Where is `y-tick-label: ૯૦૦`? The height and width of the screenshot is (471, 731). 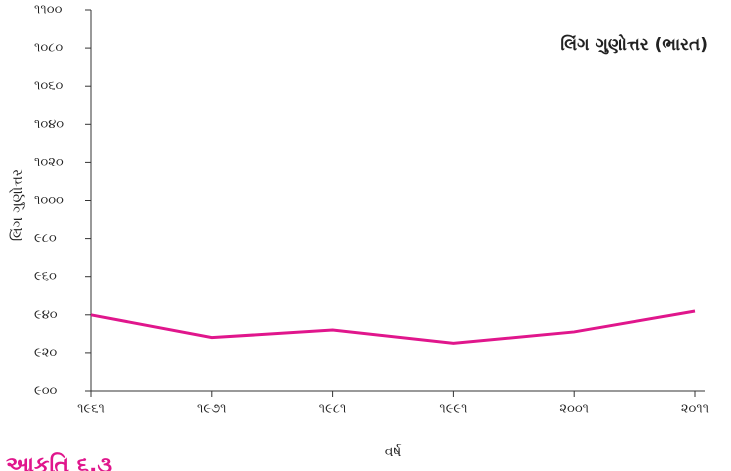 y-tick-label: ૯૦૦ is located at coordinates (46, 391).